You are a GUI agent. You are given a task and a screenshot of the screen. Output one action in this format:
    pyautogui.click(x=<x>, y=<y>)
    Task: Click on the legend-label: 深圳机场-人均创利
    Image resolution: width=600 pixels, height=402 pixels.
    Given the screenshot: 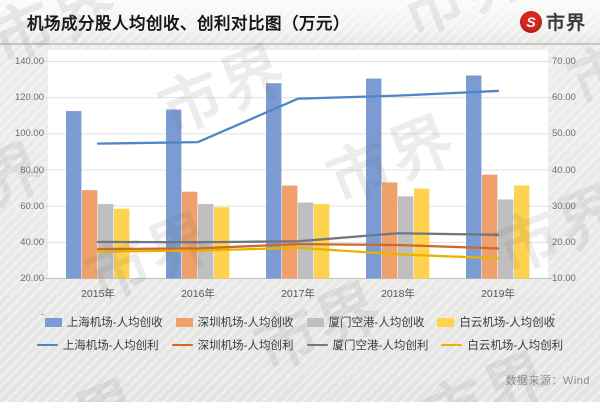 What is the action you would take?
    pyautogui.click(x=245, y=346)
    